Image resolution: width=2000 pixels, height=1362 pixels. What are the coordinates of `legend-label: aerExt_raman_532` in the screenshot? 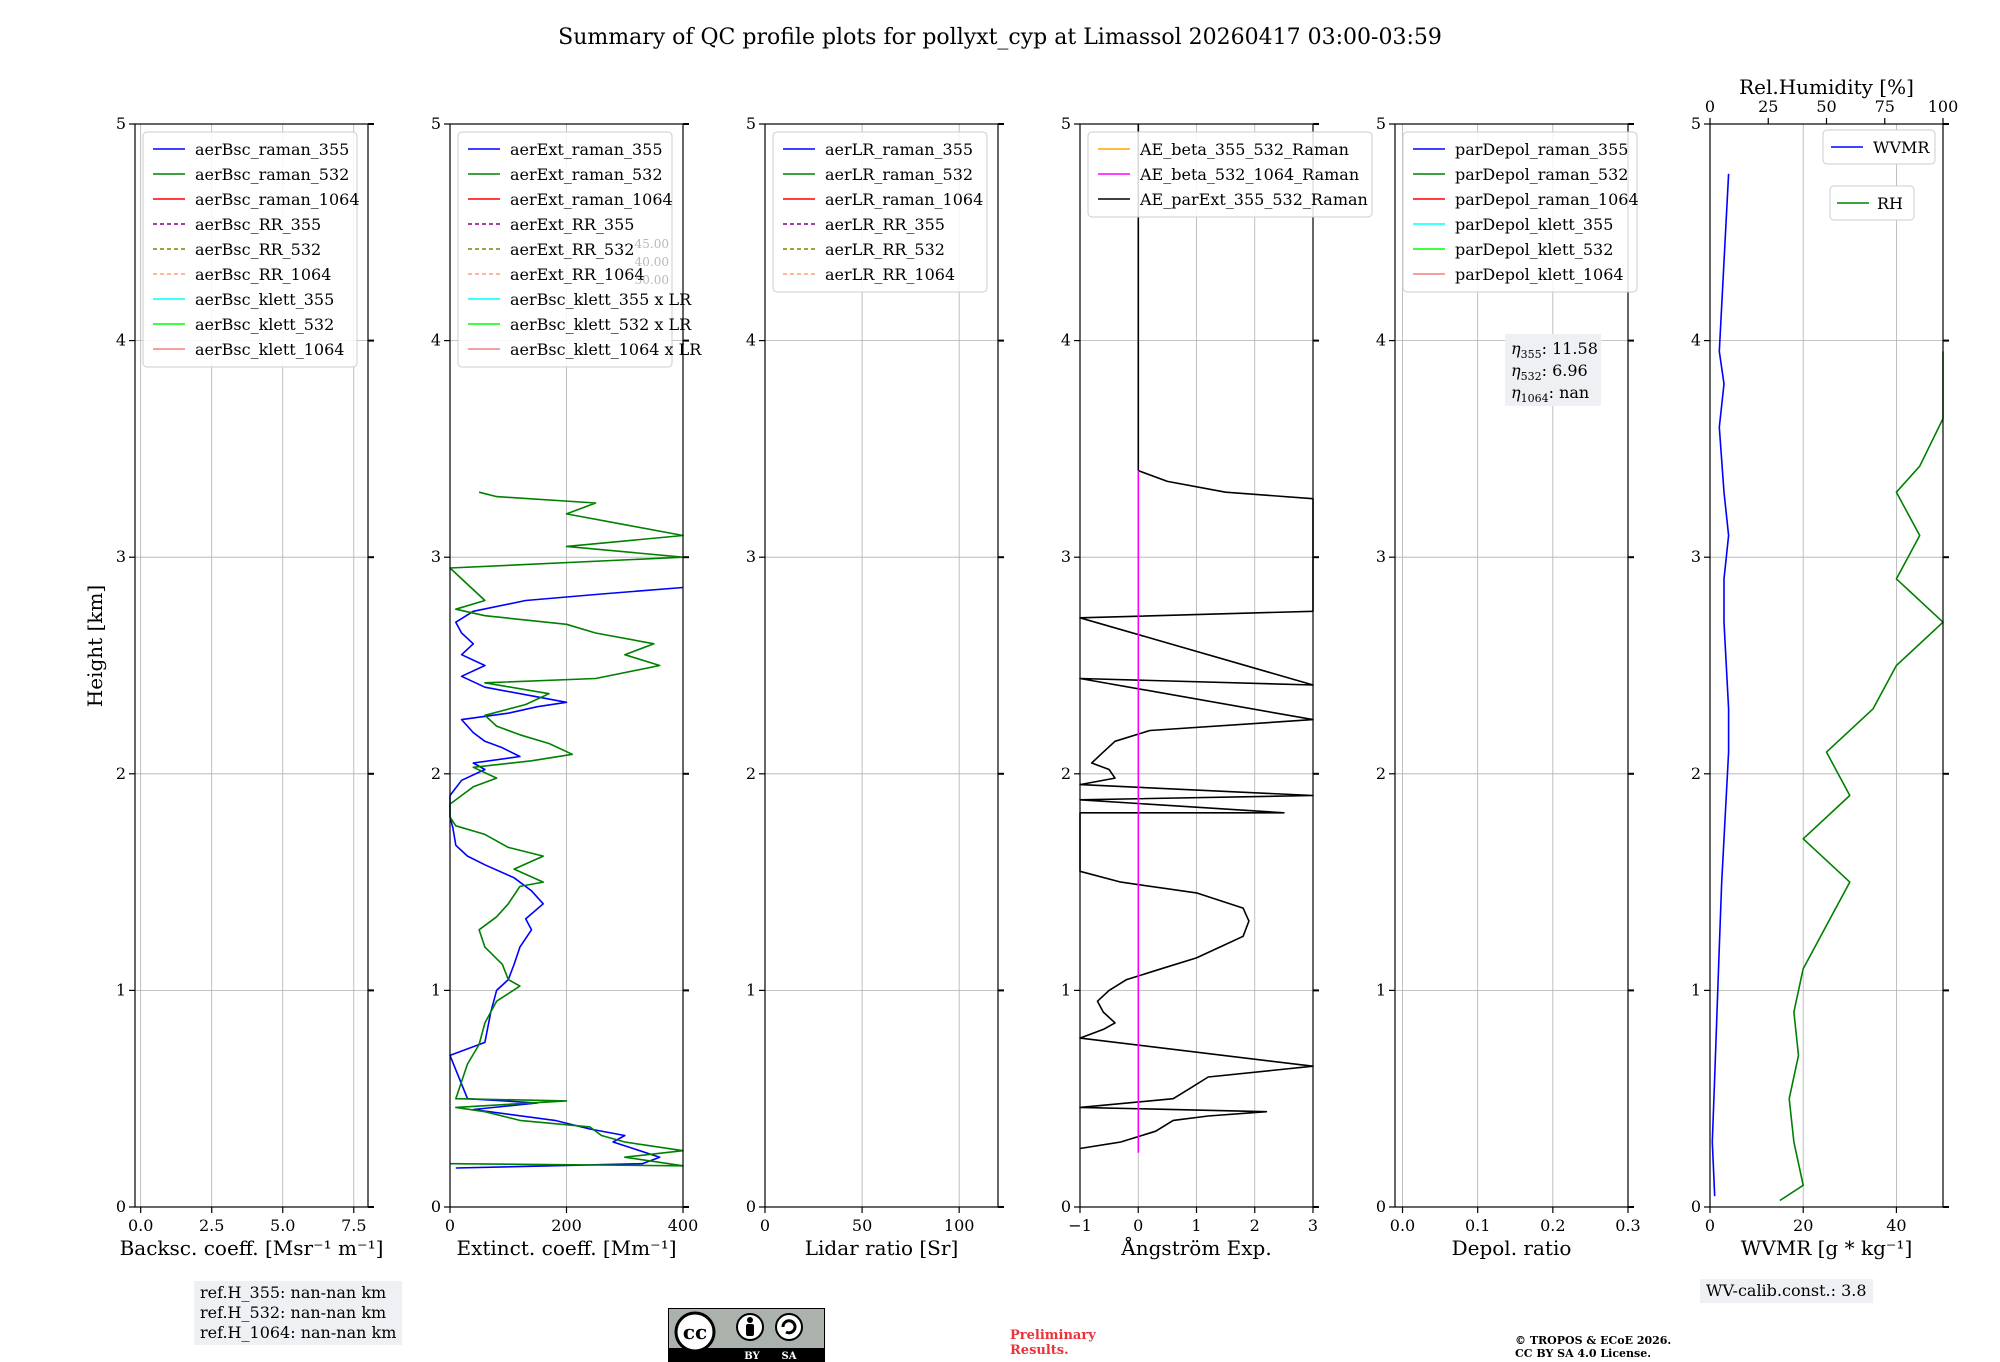 It's located at (586, 174).